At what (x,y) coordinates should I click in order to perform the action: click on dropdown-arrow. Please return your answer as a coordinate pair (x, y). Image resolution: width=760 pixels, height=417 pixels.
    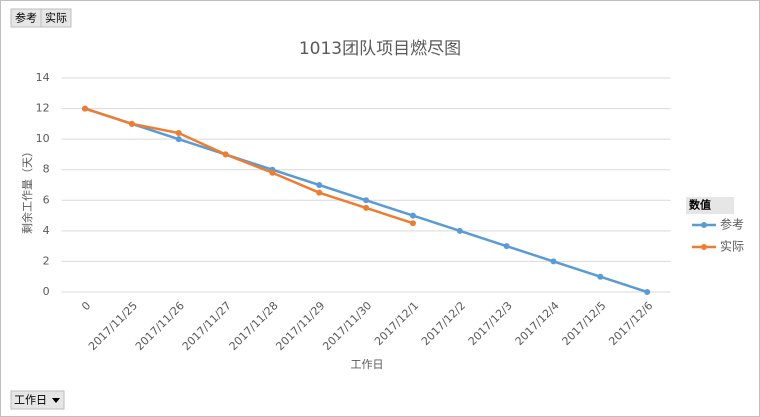
    Looking at the image, I should click on (56, 400).